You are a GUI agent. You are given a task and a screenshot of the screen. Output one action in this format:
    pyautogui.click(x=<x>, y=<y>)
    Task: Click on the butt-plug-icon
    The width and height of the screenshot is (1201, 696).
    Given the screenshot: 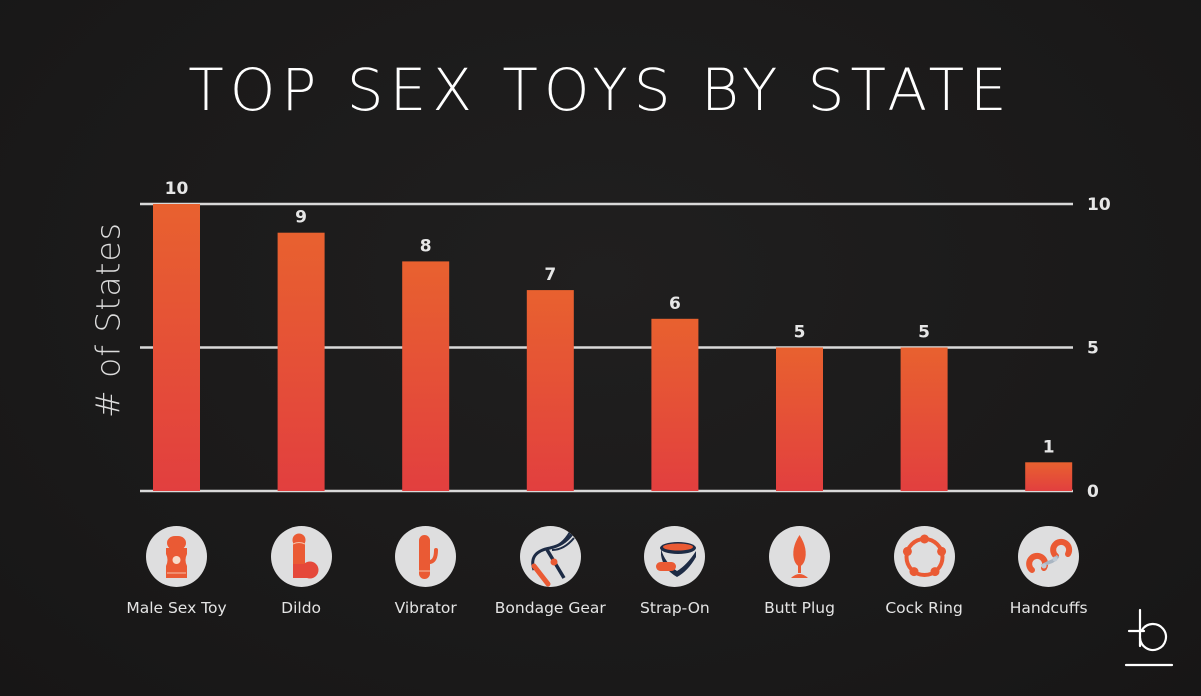 What is the action you would take?
    pyautogui.click(x=799, y=556)
    